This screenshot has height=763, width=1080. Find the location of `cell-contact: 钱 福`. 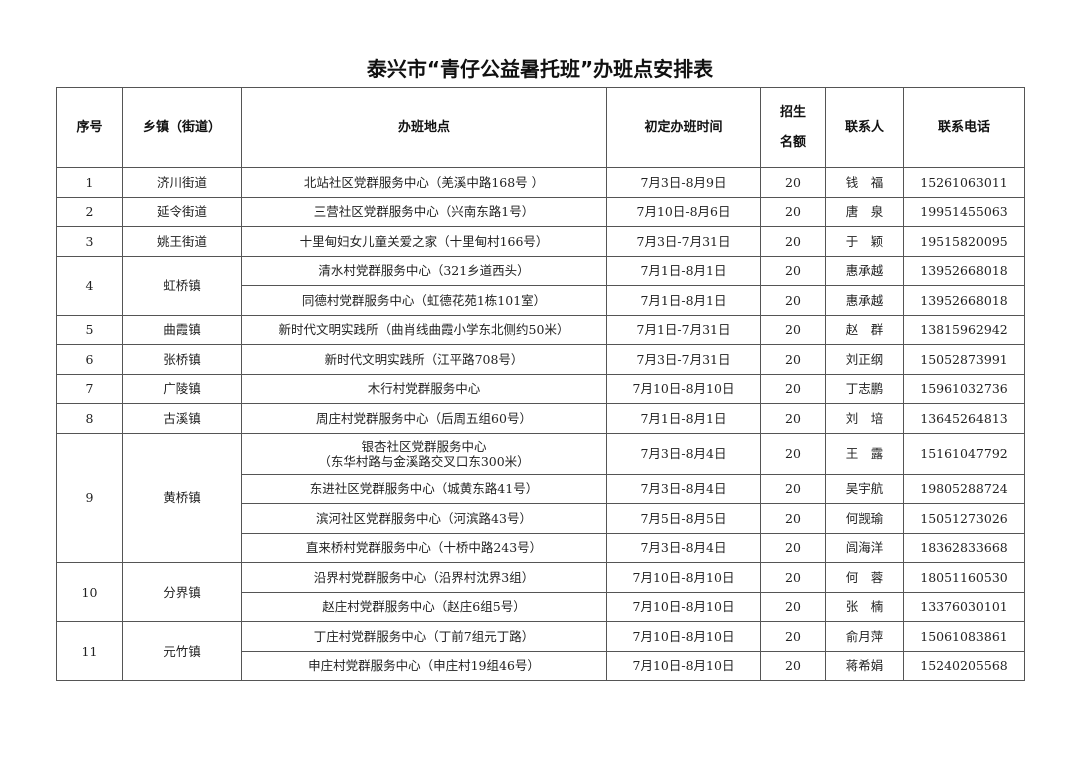

cell-contact: 钱 福 is located at coordinates (864, 182).